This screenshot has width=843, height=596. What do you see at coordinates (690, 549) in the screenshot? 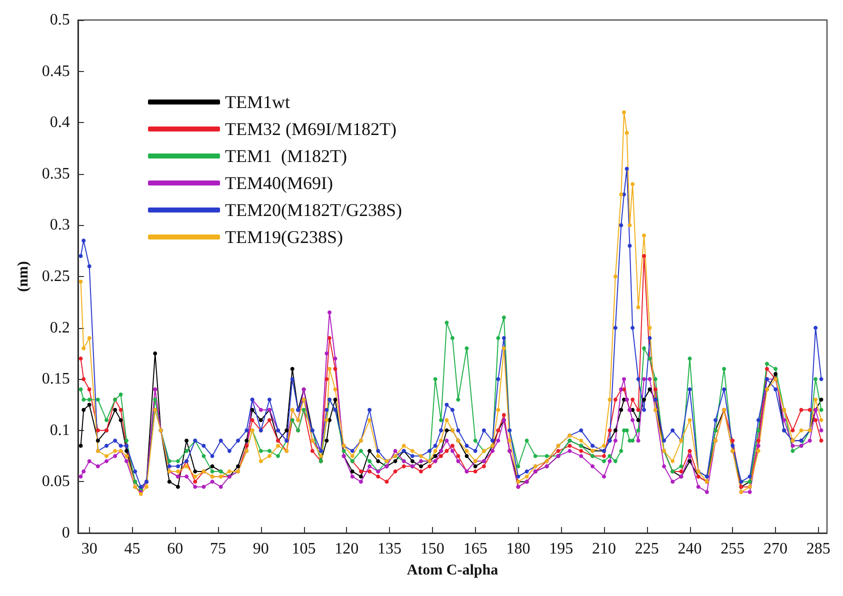
I see `x-tick-label: 240` at bounding box center [690, 549].